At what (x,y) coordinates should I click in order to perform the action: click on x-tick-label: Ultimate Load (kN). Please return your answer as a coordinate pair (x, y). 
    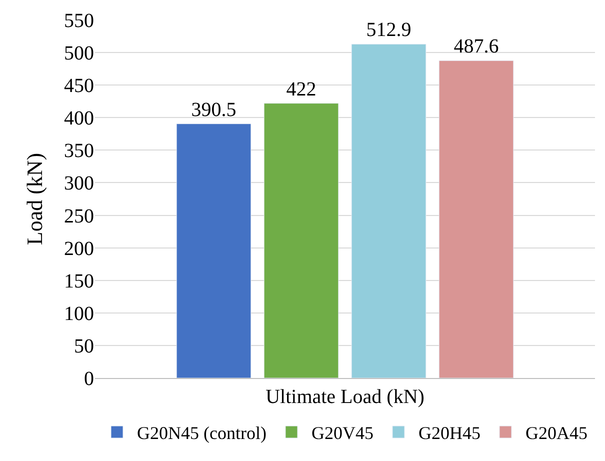
    Looking at the image, I should click on (345, 397).